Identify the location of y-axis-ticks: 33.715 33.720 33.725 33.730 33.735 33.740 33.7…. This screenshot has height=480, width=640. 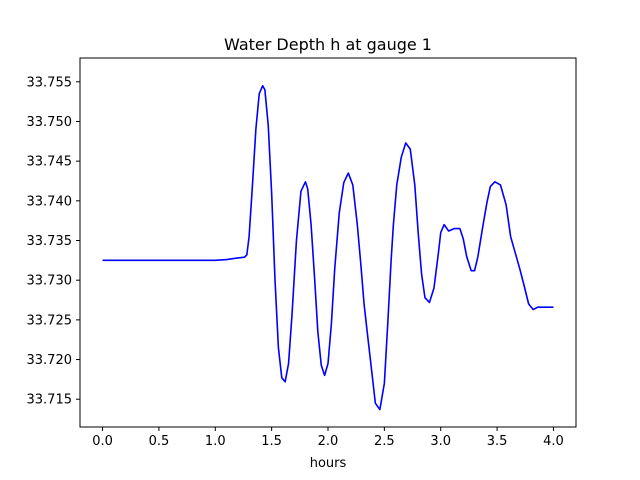
(53, 241).